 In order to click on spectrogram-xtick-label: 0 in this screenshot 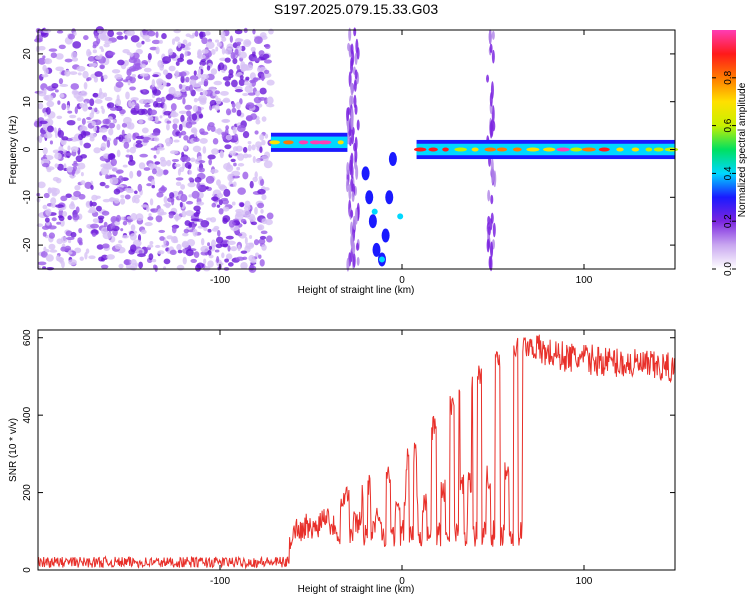, I will do `click(402, 280)`.